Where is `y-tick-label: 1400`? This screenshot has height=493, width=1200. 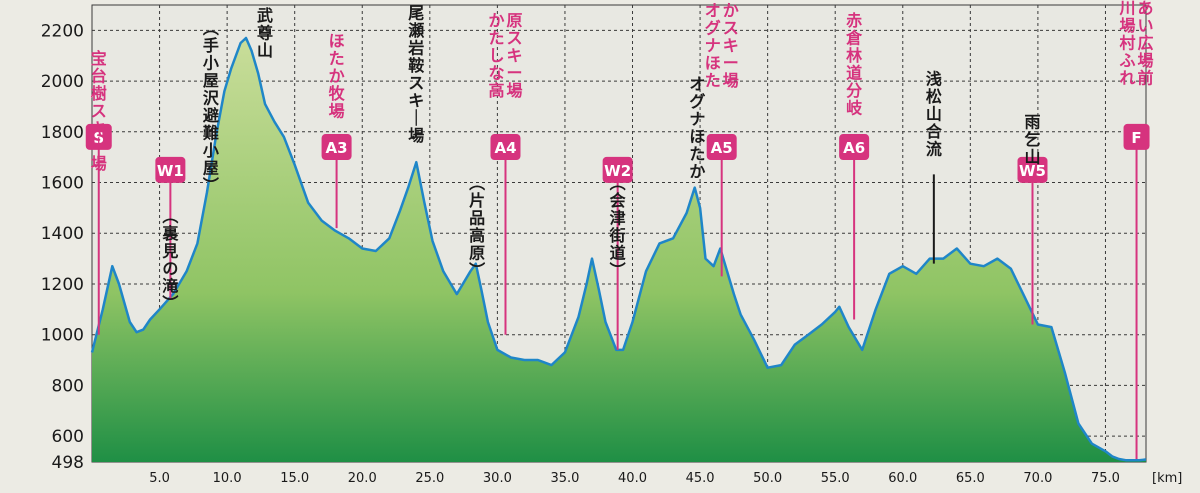 y-tick-label: 1400 is located at coordinates (62, 234).